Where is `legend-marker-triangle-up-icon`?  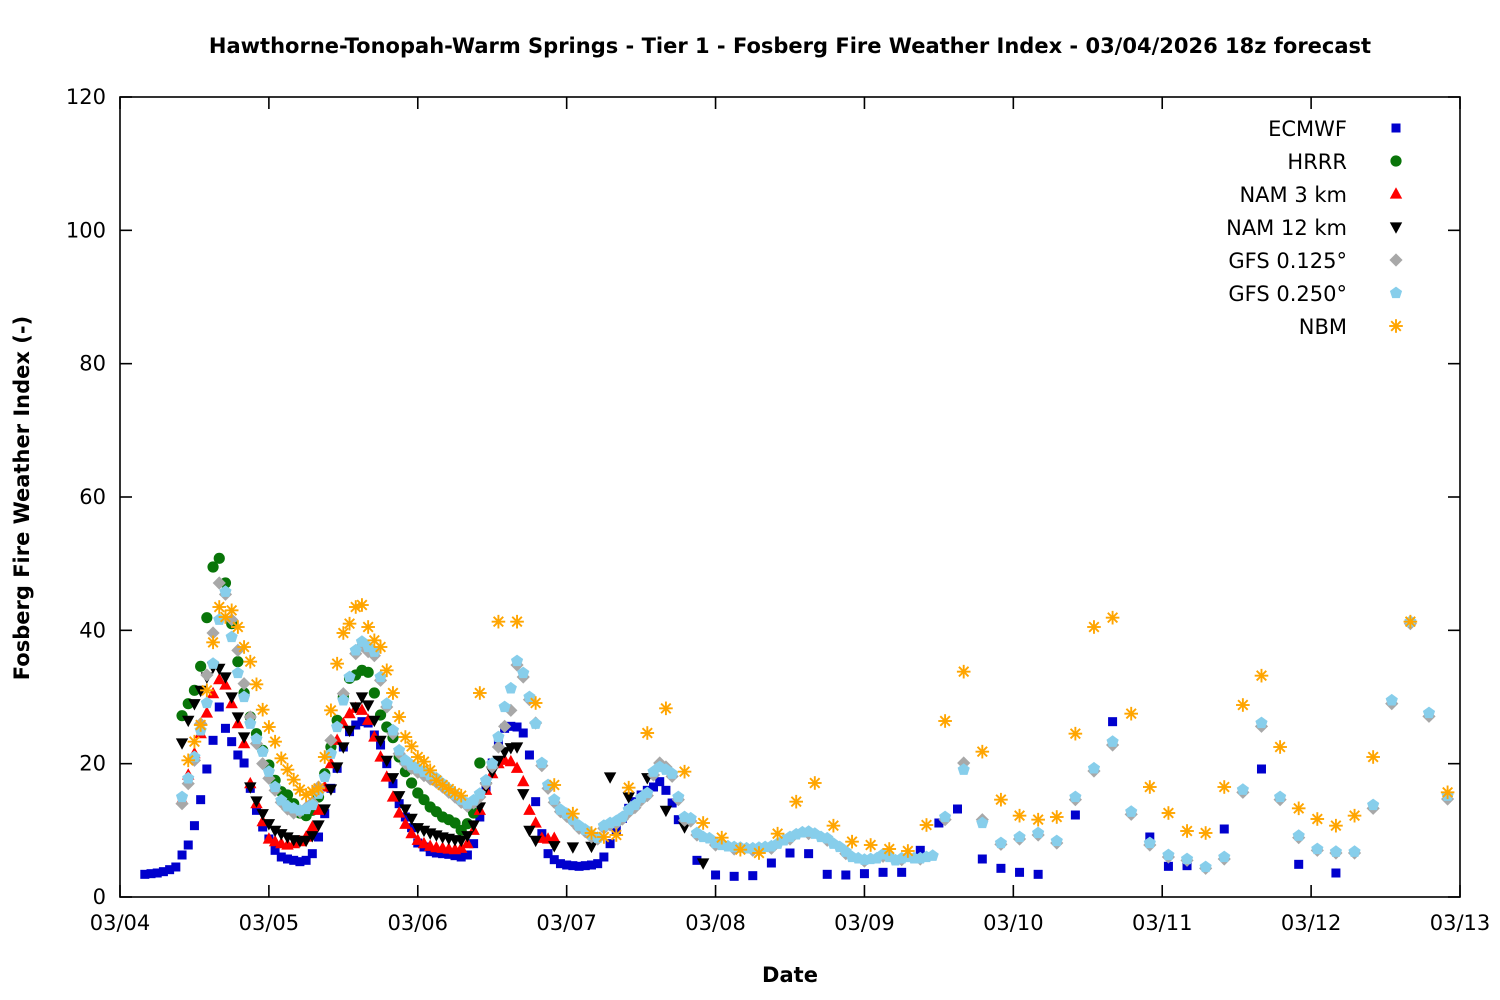 legend-marker-triangle-up-icon is located at coordinates (1396, 193).